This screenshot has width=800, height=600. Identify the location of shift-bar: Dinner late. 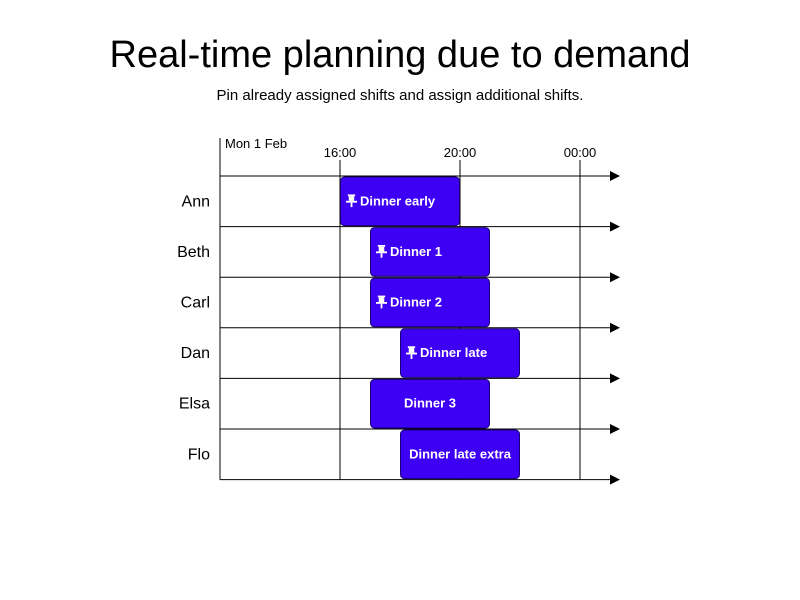
(460, 353).